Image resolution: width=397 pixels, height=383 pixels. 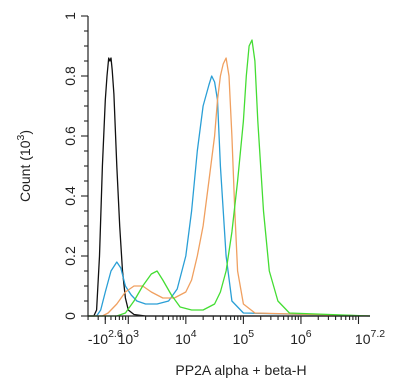 What do you see at coordinates (70, 196) in the screenshot?
I see `y-tick-label: 0.4` at bounding box center [70, 196].